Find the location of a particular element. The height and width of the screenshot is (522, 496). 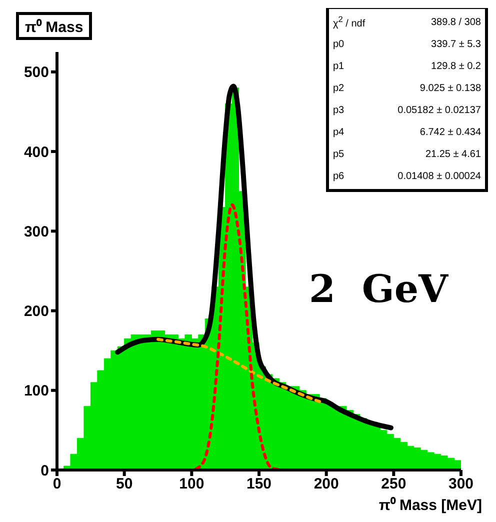

y-tick-label: 400 is located at coordinates (36, 152).